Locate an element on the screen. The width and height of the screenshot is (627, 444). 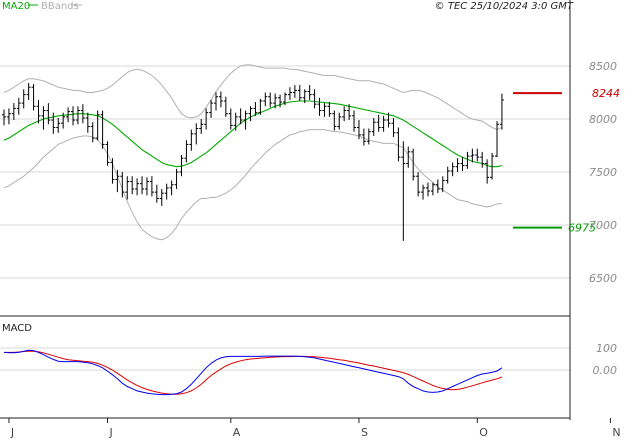
price-tick-label: 6500 is located at coordinates (603, 278).